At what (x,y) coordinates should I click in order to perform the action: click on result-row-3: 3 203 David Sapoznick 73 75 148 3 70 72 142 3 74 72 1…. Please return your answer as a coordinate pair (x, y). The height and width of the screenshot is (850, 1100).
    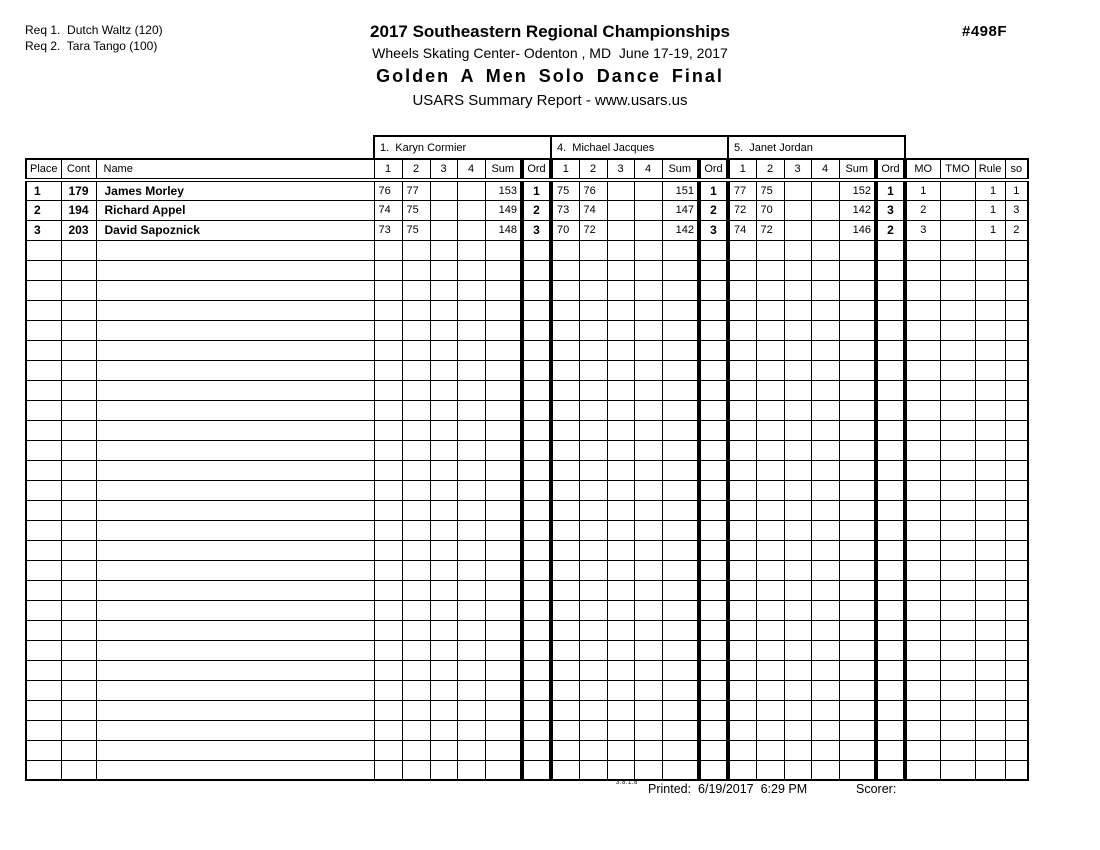
    Looking at the image, I should click on (527, 230).